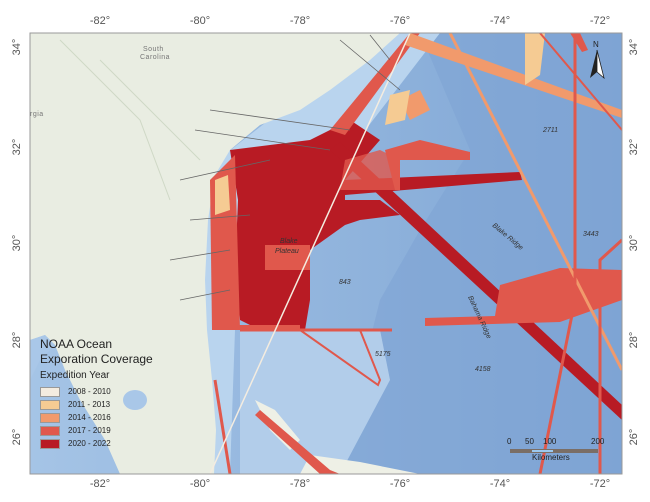 The image size is (650, 502). What do you see at coordinates (42, 357) in the screenshot?
I see `gulf-of-mexico` at bounding box center [42, 357].